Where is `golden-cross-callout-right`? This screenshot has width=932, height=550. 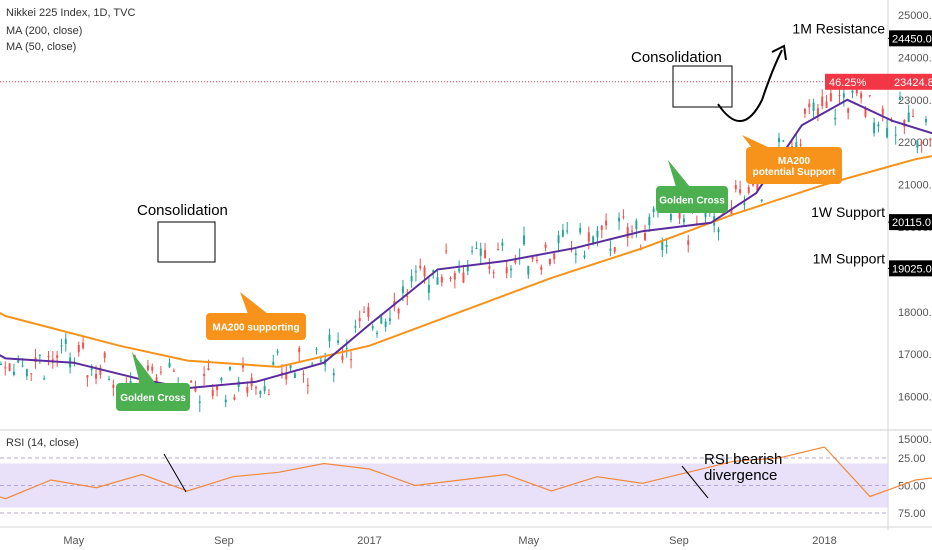
golden-cross-callout-right is located at coordinates (692, 199).